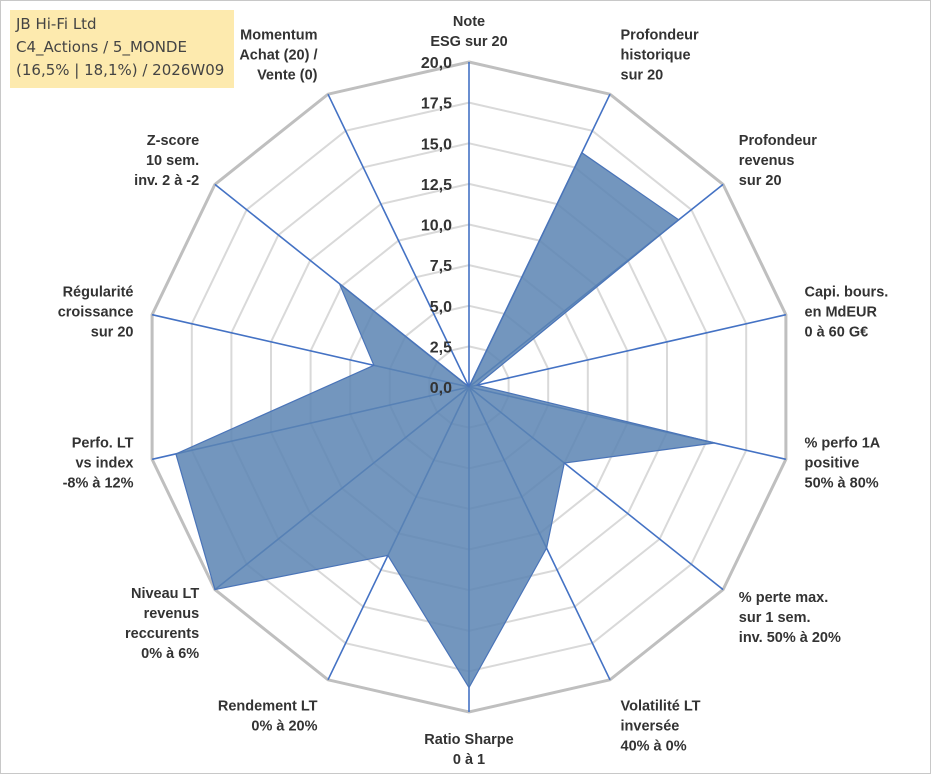 This screenshot has height=776, width=933. Describe the element at coordinates (170, 654) in the screenshot. I see `axis-label-line: 0% à 6%` at that location.